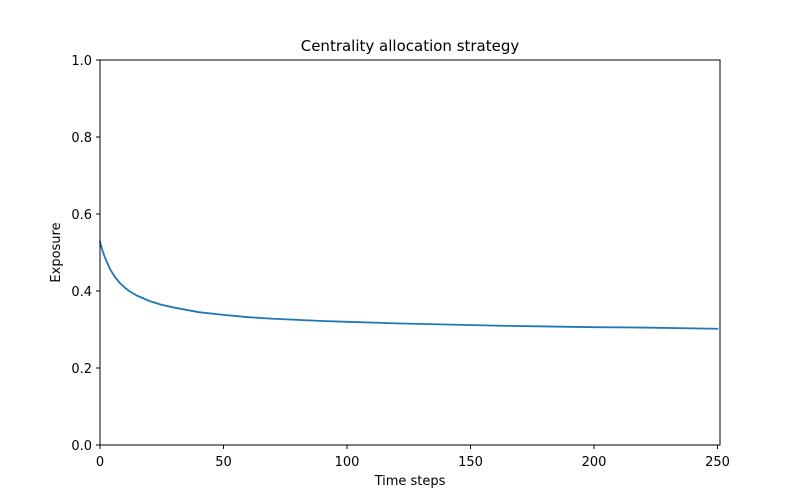 This screenshot has width=800, height=500. What do you see at coordinates (81, 292) in the screenshot?
I see `y-tick-label: 0.4` at bounding box center [81, 292].